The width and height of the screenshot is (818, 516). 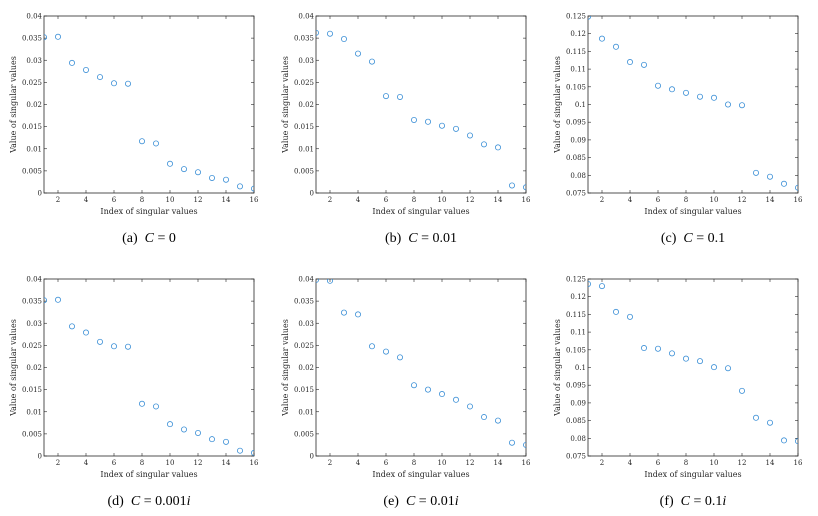 I want to click on x-tick-label: 4, so click(x=358, y=200).